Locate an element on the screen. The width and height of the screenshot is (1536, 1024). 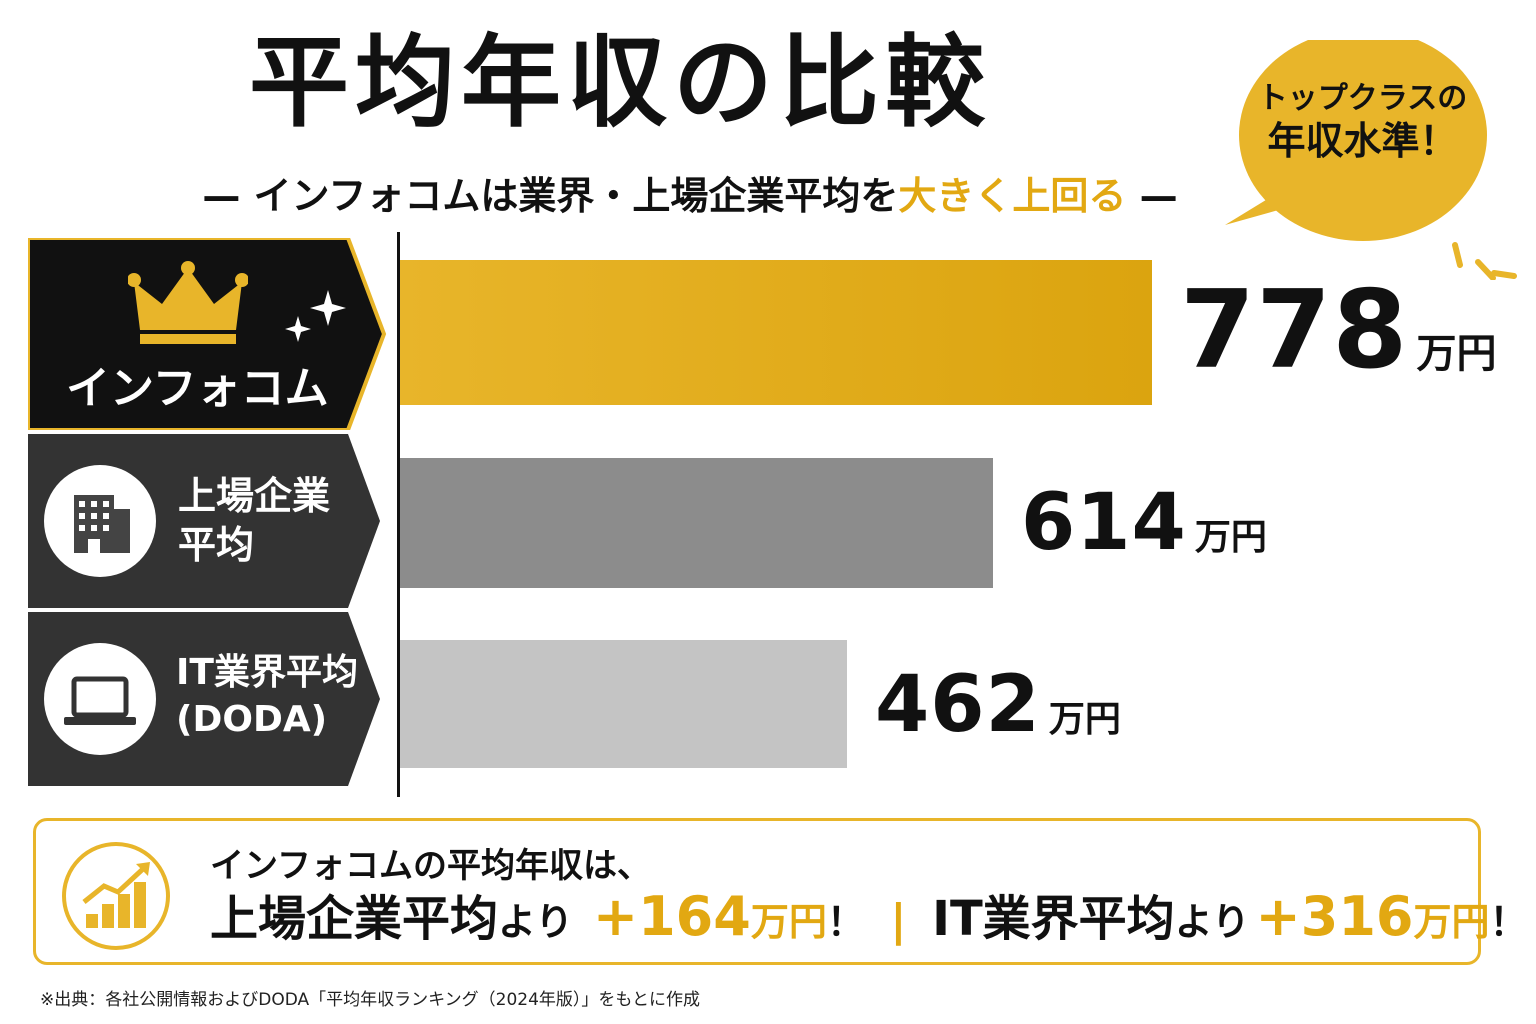
label-panel-it: IT業界平均 (DODA) is located at coordinates (208, 699).